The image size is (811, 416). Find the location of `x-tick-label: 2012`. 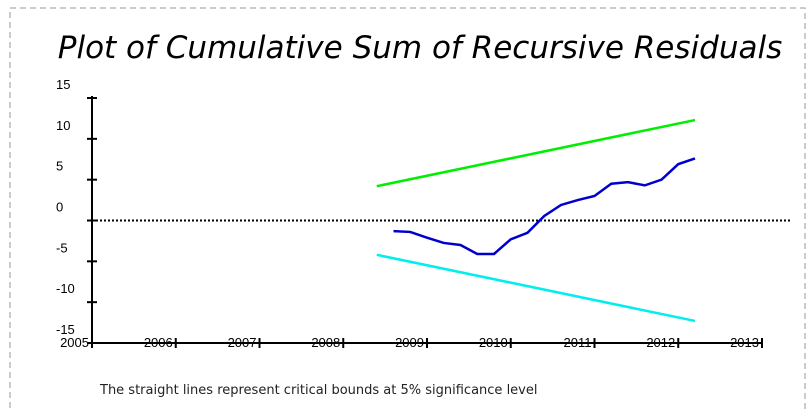

x-tick-label: 2012 is located at coordinates (660, 342).